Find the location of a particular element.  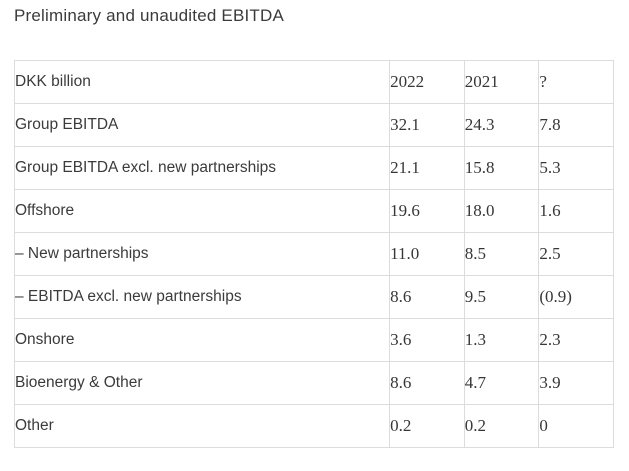

table-row: Group EBITDA 32.1 24.3 7.8 is located at coordinates (313, 125).